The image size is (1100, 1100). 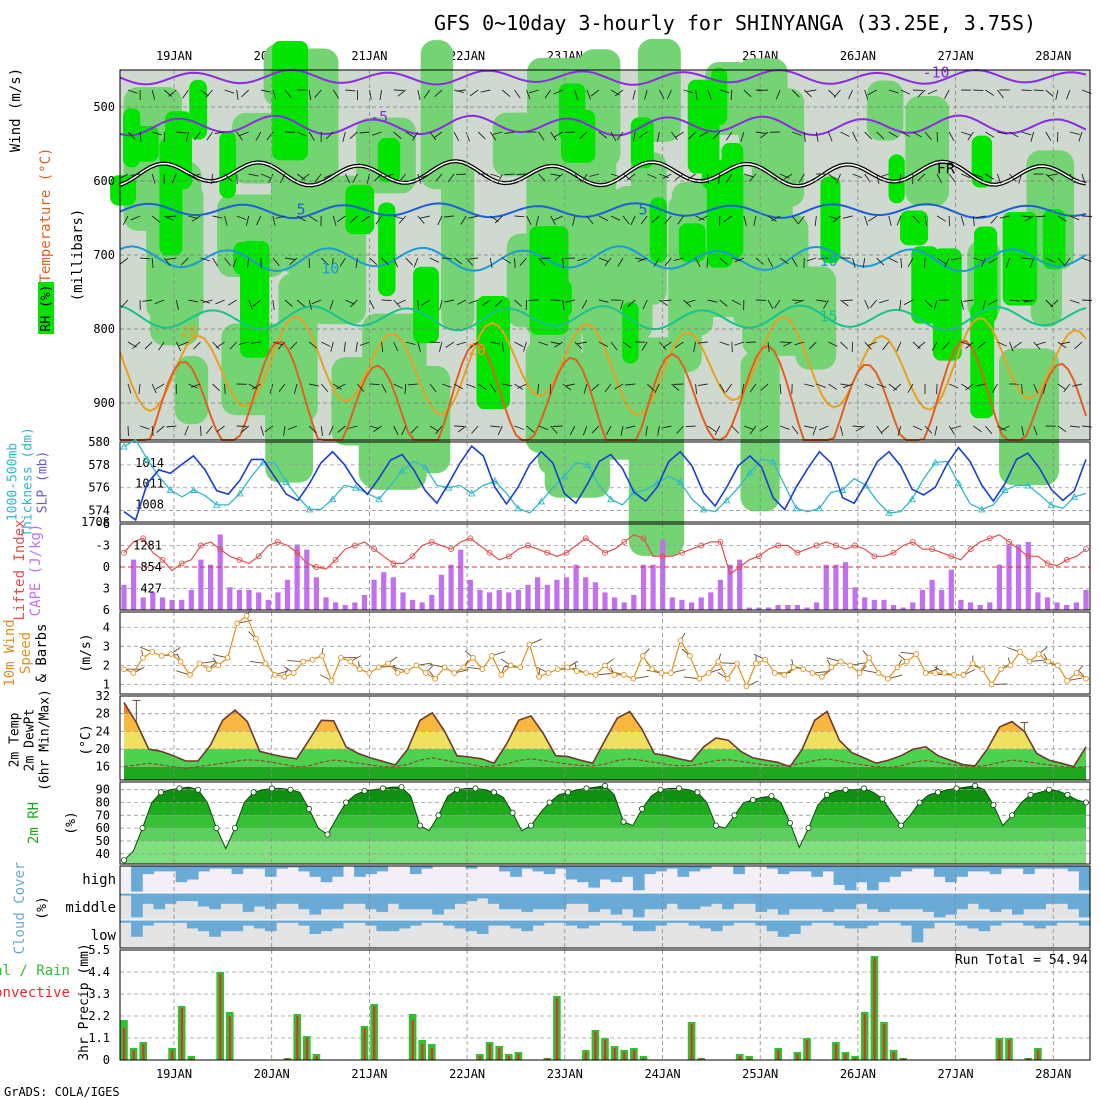 What do you see at coordinates (760, 1074) in the screenshot?
I see `date-tick-label: 25JAN` at bounding box center [760, 1074].